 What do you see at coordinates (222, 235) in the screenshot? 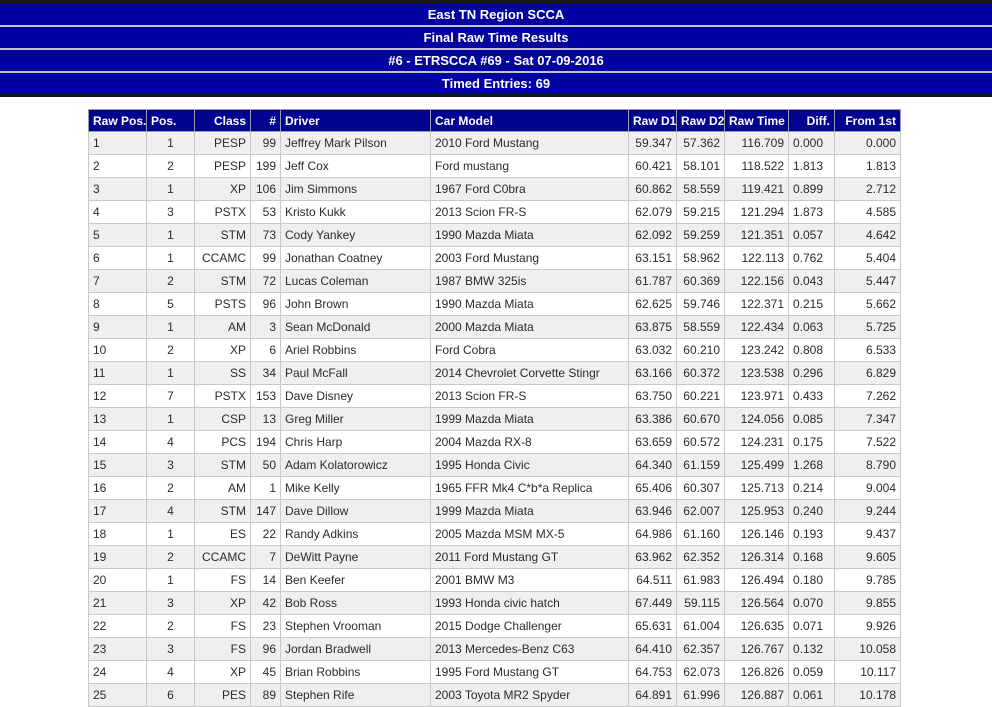
I see `cell-car-class: STM` at bounding box center [222, 235].